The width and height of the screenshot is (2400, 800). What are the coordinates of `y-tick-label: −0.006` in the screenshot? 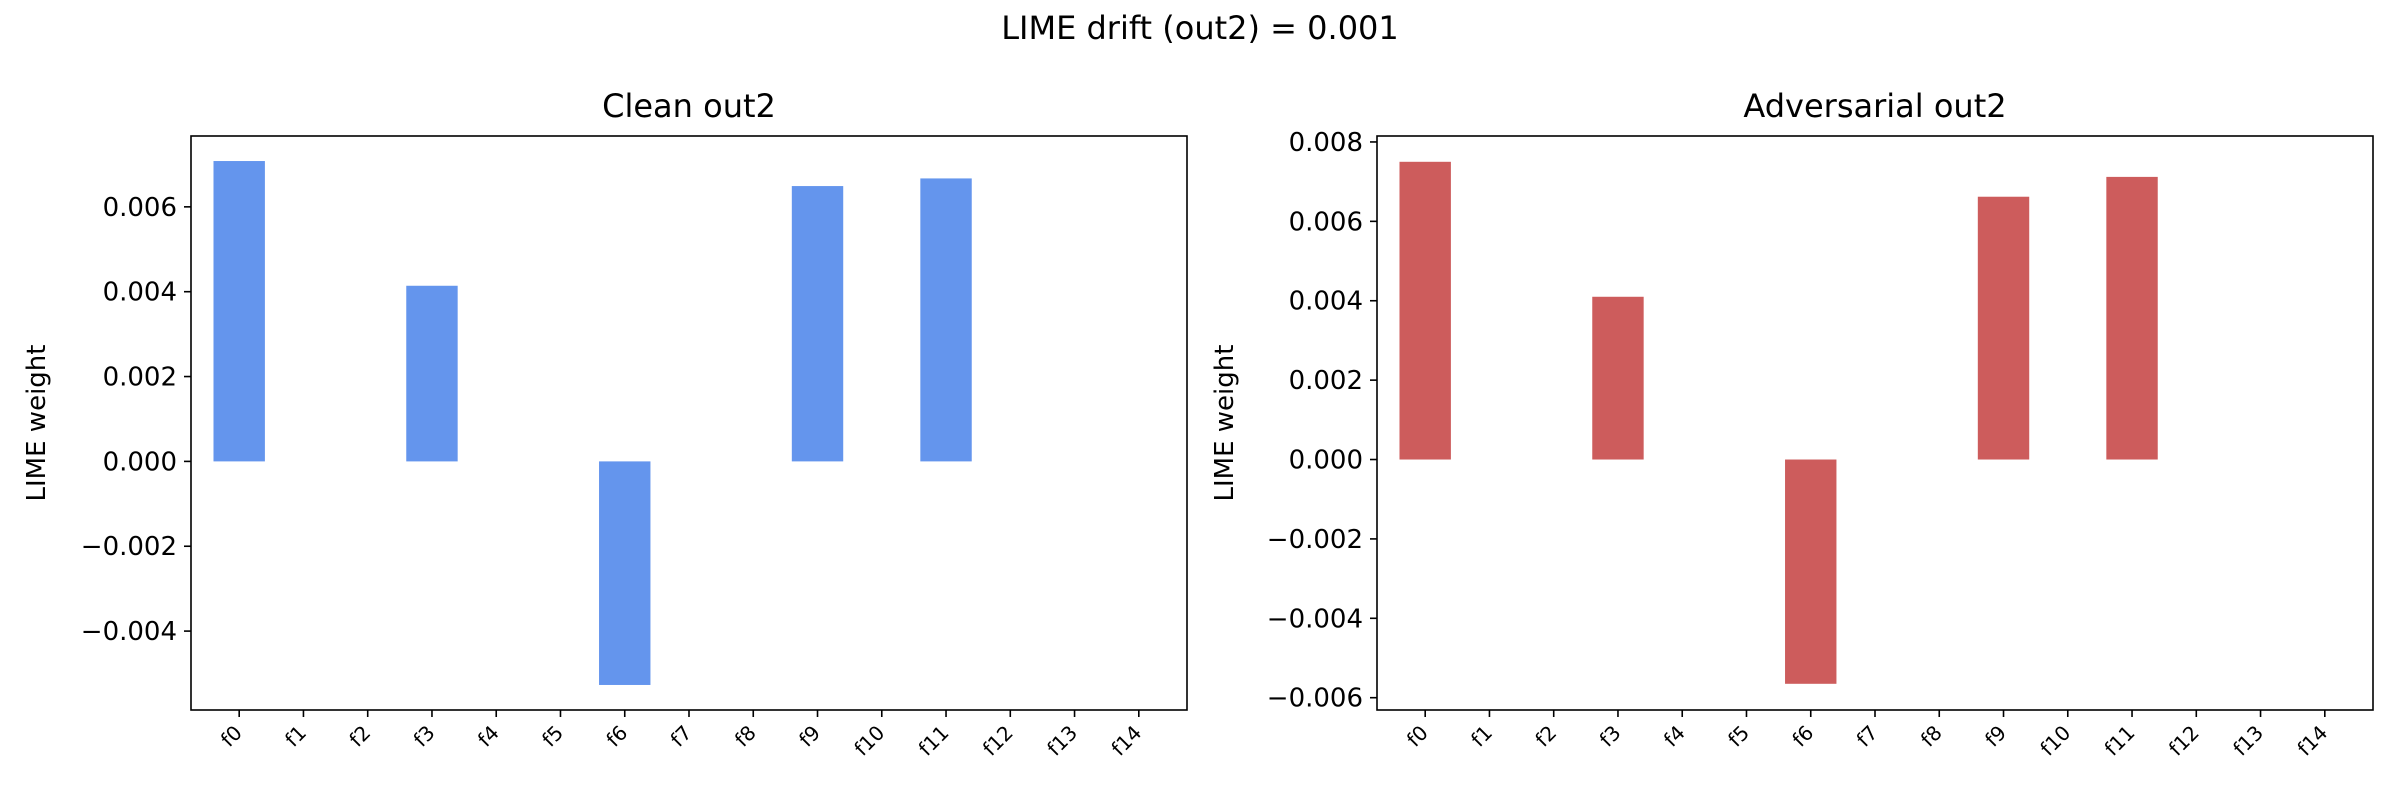 It's located at (1315, 699).